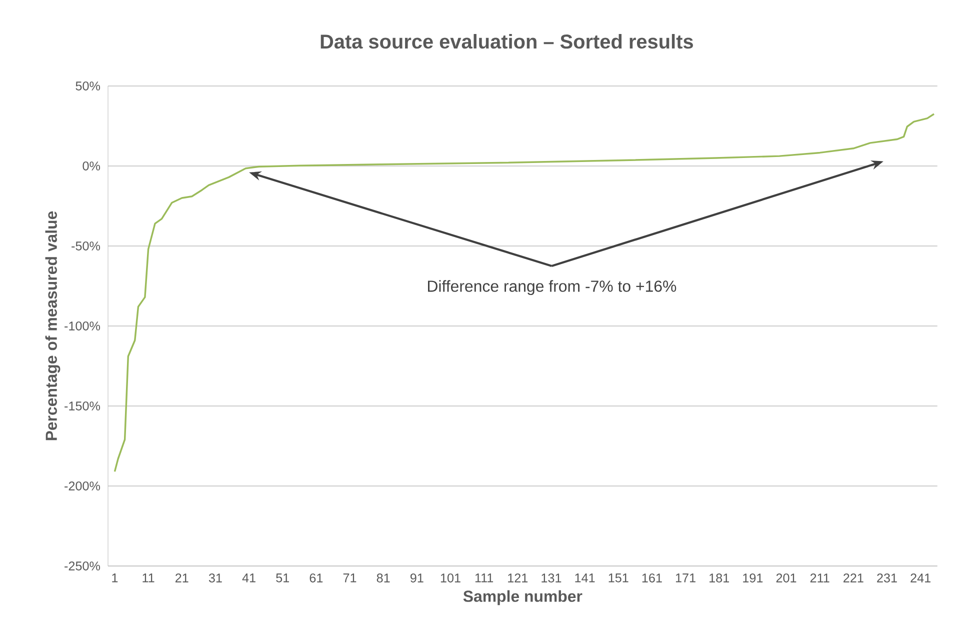 The height and width of the screenshot is (635, 960). I want to click on y-tick-label: -250%, so click(82, 566).